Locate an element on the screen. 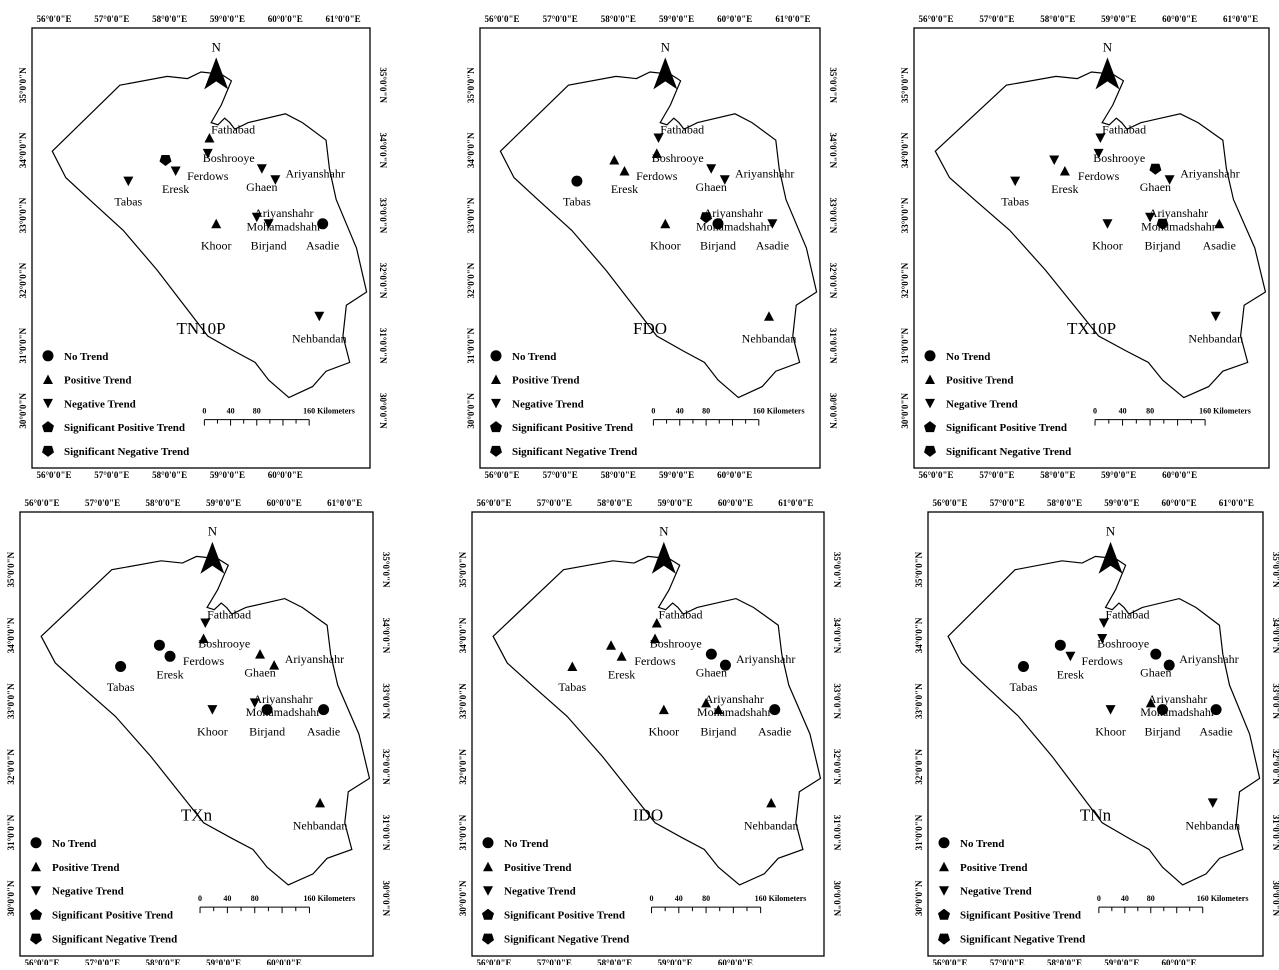 Image resolution: width=1279 pixels, height=970 pixels. longitude-tick-label: 58°0'0"E is located at coordinates (618, 19).